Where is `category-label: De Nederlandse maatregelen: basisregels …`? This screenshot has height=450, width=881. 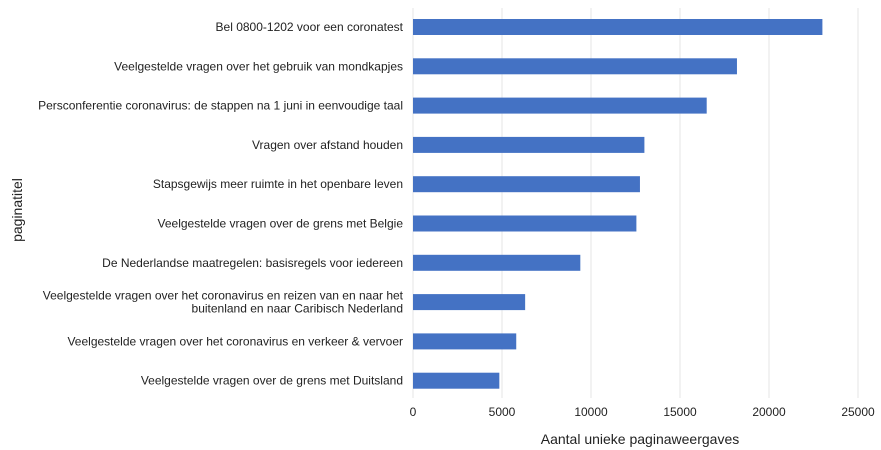 category-label: De Nederlandse maatregelen: basisregels … is located at coordinates (252, 263).